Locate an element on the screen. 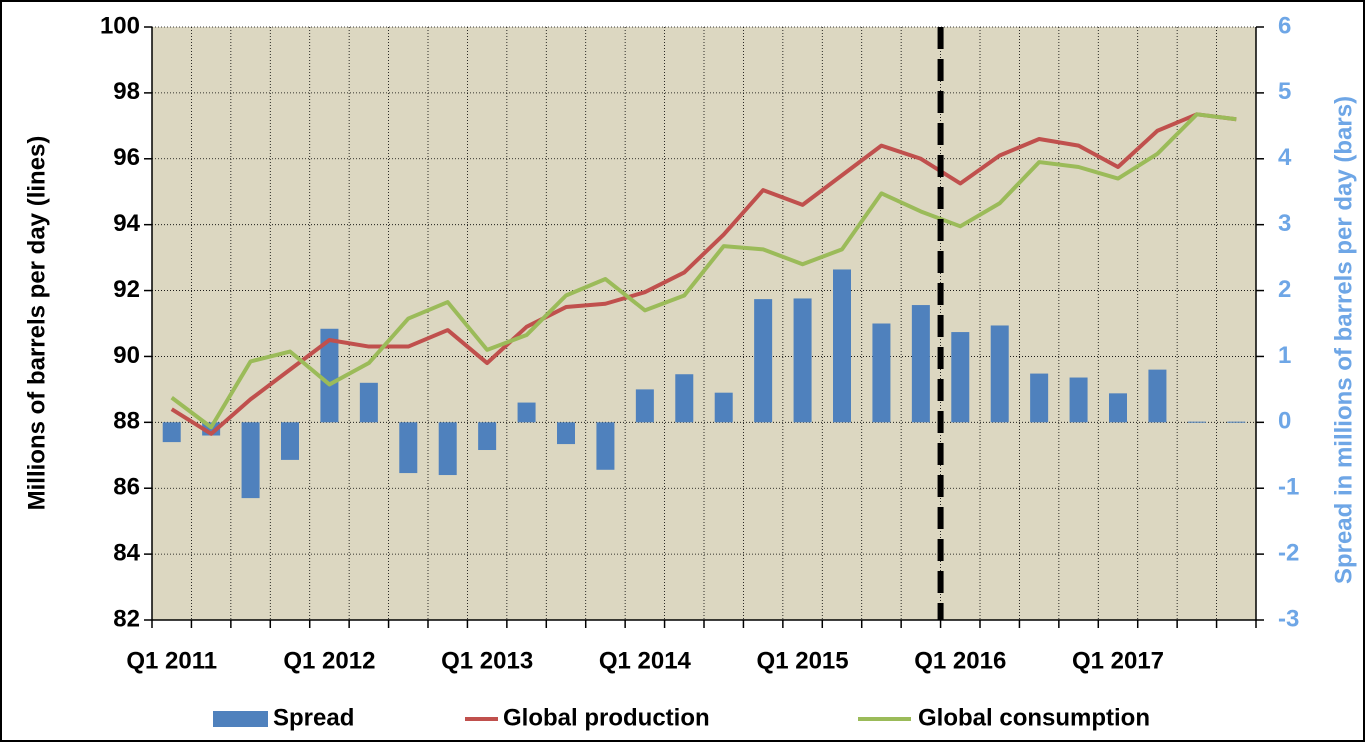 The width and height of the screenshot is (1365, 742). x-tick-label: Q1 2016 is located at coordinates (960, 660).